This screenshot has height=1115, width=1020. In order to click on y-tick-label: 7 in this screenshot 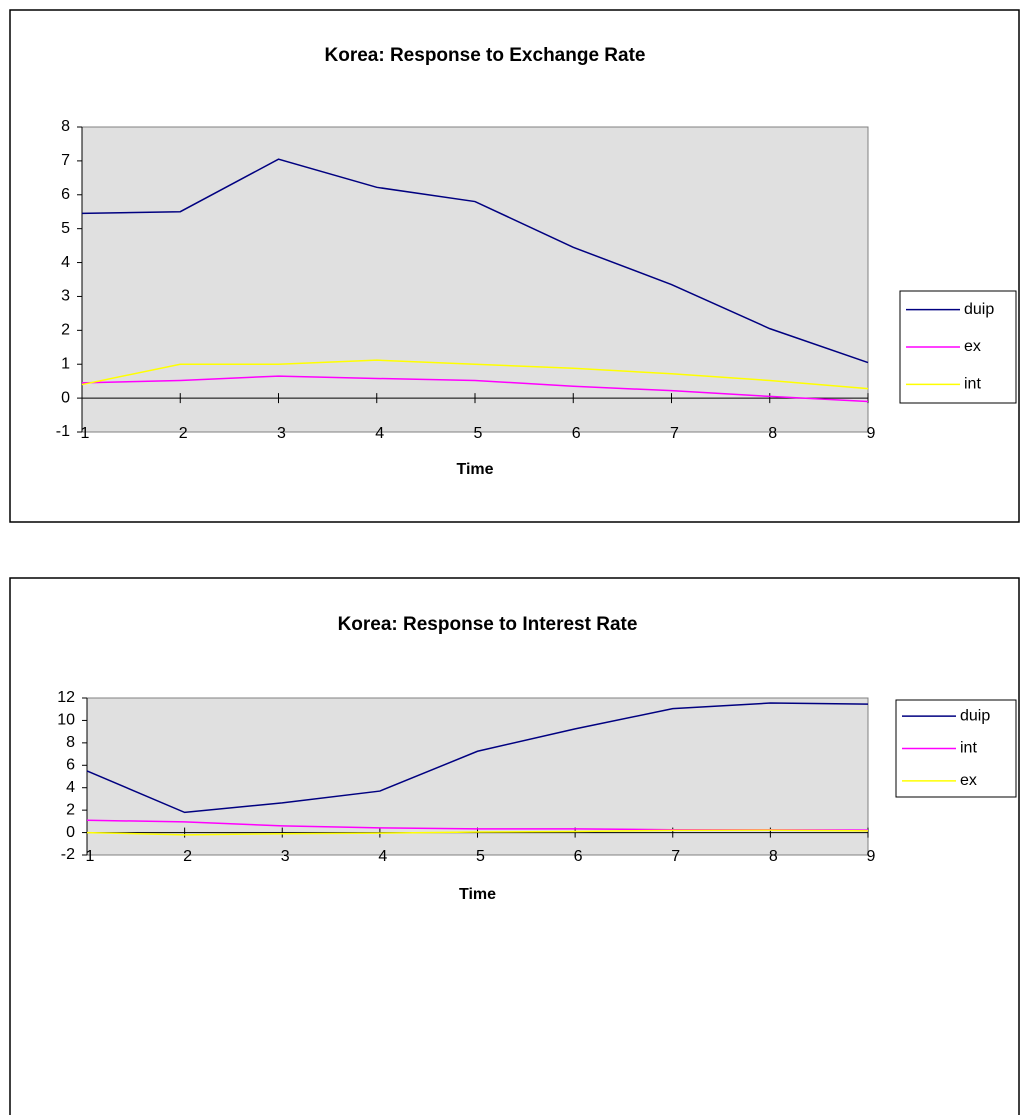, I will do `click(65, 160)`.